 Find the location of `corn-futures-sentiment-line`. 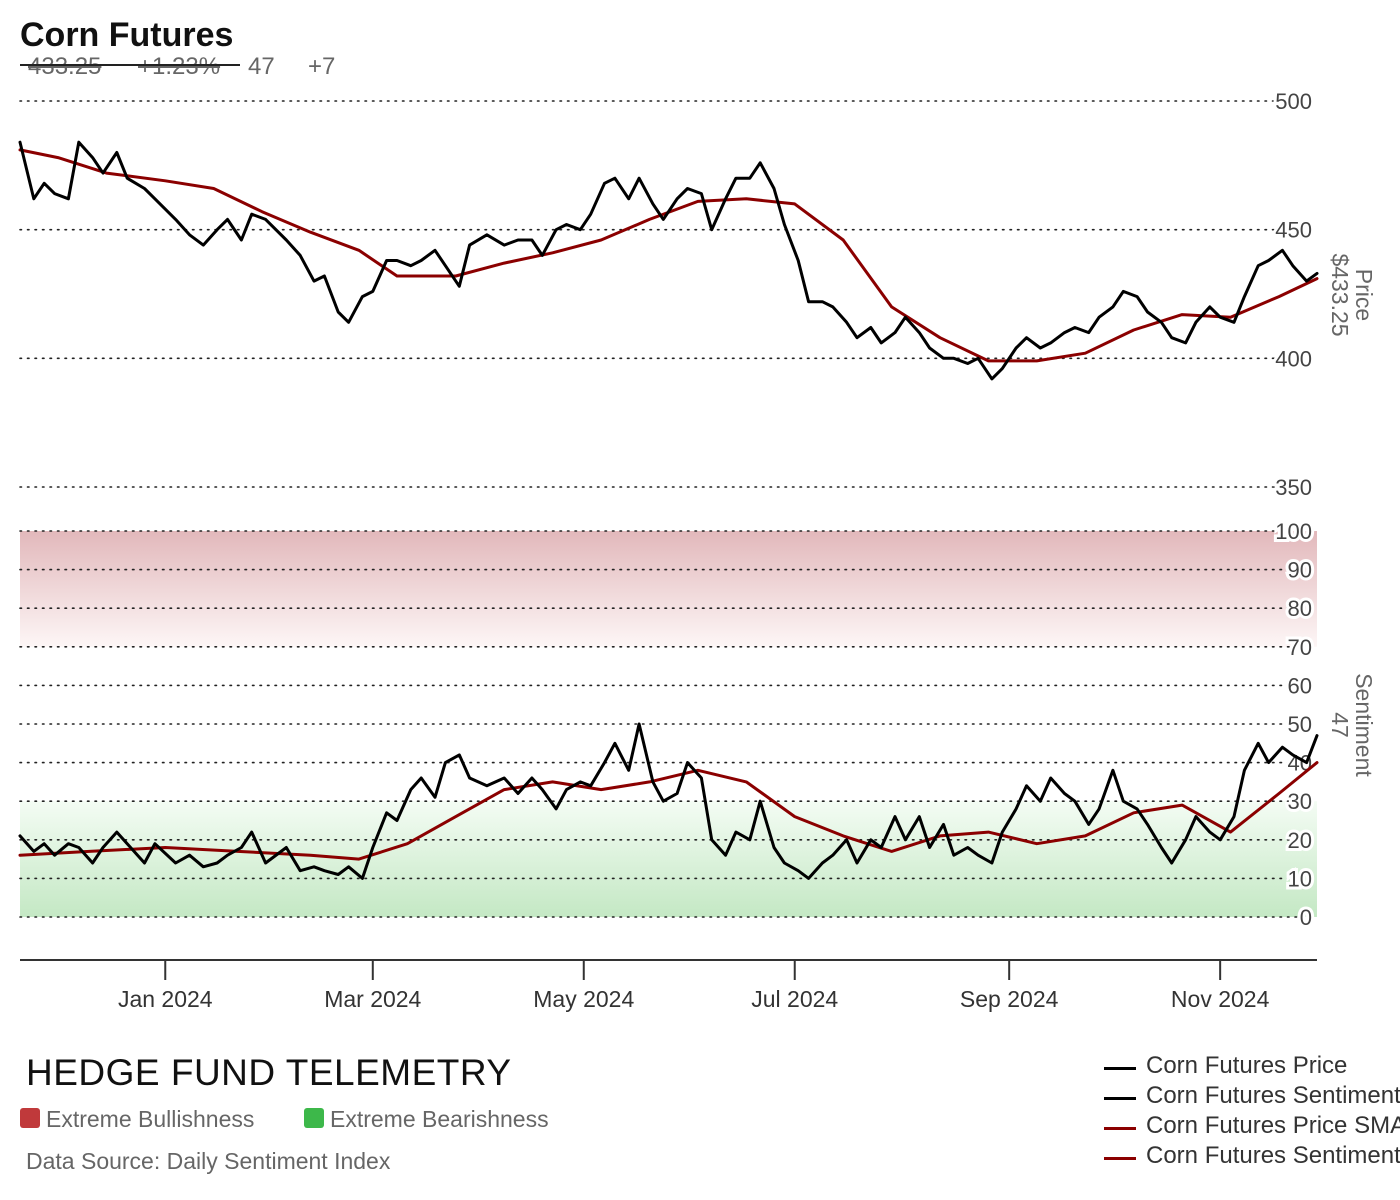

corn-futures-sentiment-line is located at coordinates (668, 801).